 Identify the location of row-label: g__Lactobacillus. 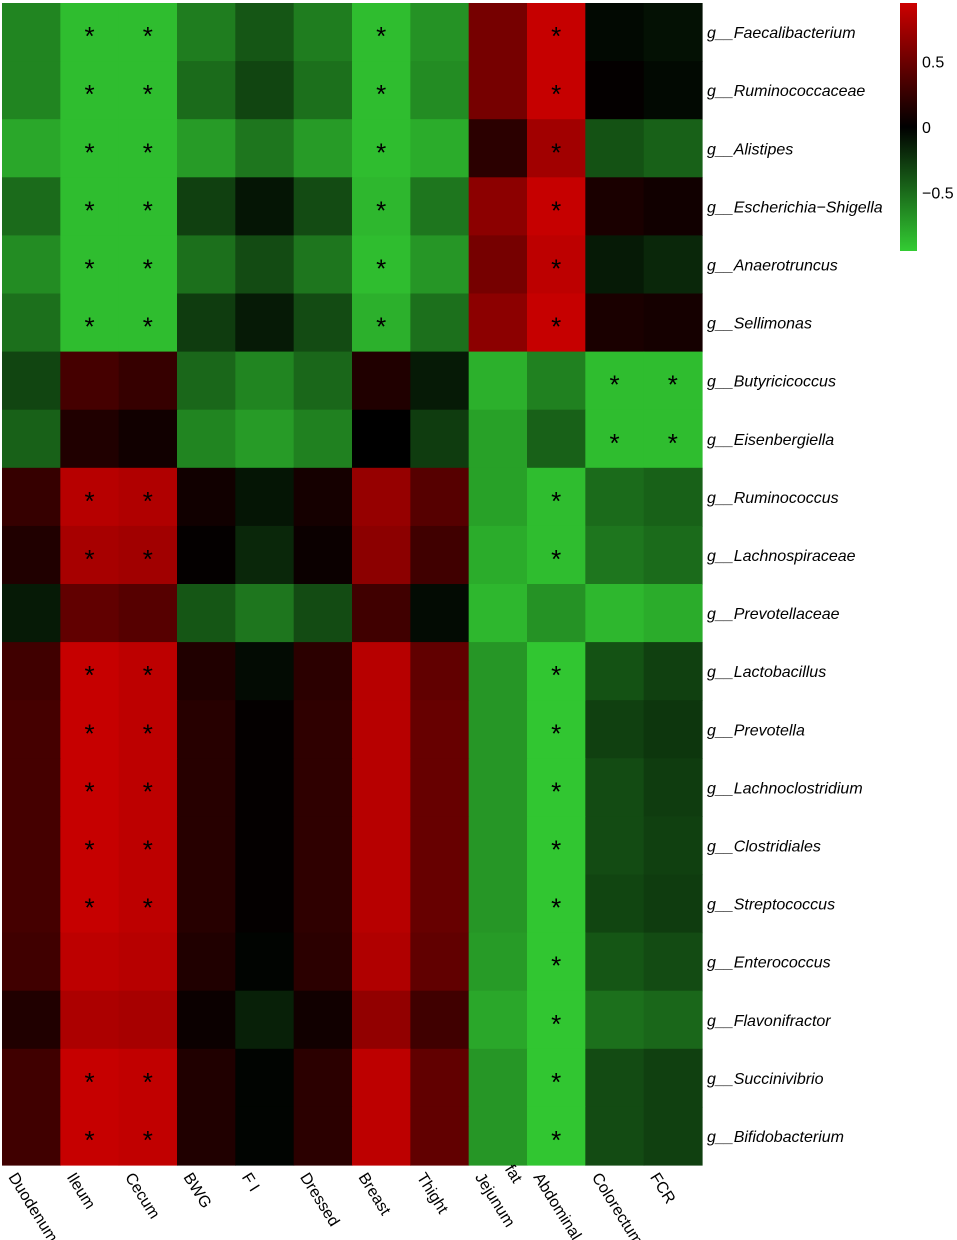
(766, 672).